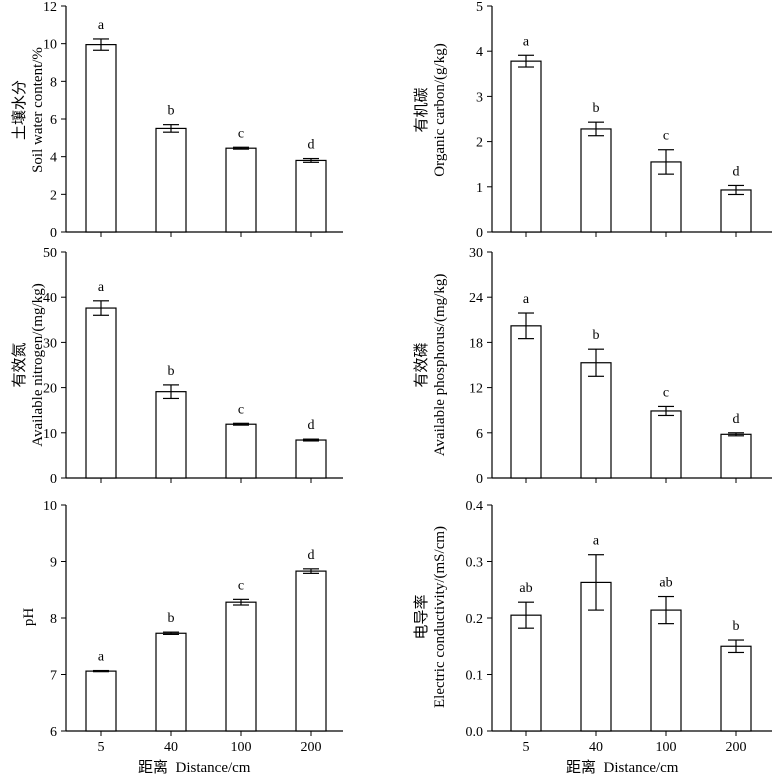 This screenshot has height=777, width=772. What do you see at coordinates (479, 97) in the screenshot?
I see `y-tick-label: 3` at bounding box center [479, 97].